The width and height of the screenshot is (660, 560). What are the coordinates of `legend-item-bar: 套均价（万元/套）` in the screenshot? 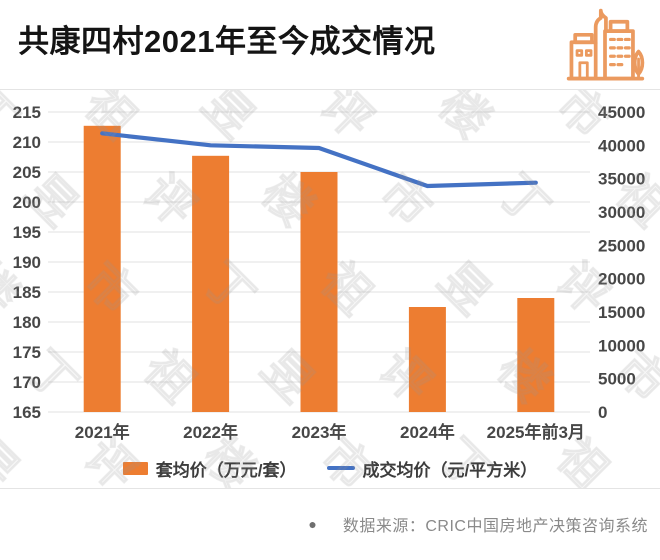 It's located at (209, 468).